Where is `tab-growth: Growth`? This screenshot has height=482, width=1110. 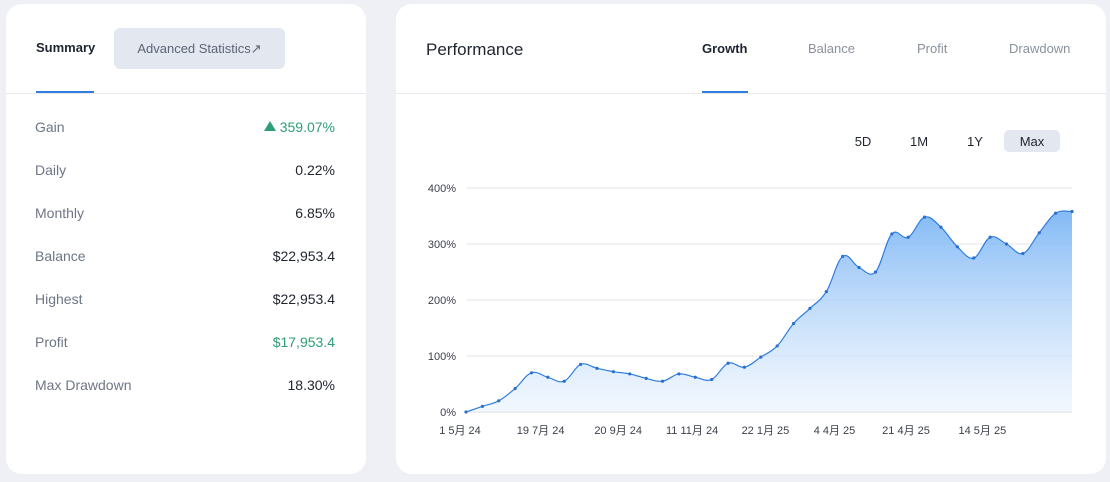 tab-growth: Growth is located at coordinates (725, 48).